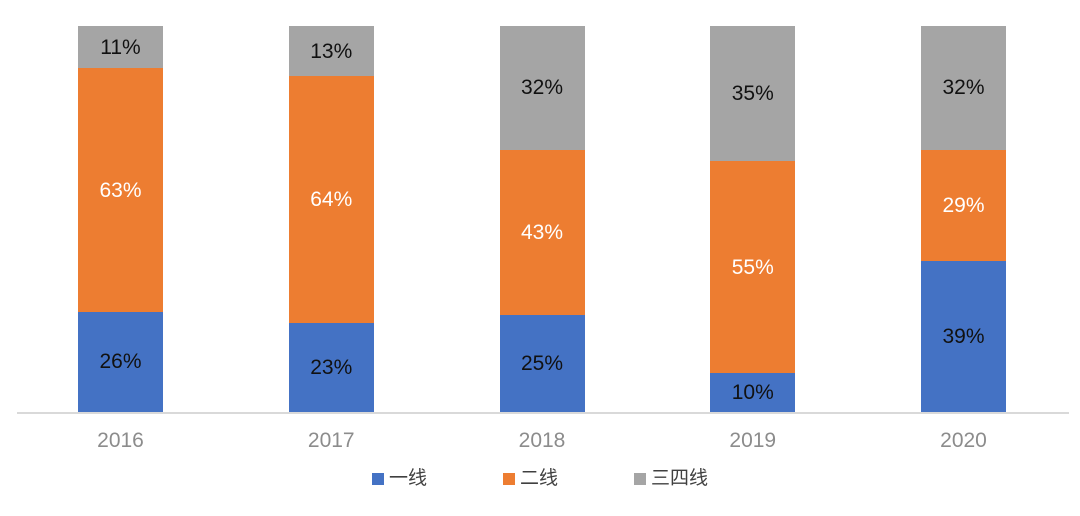 The width and height of the screenshot is (1080, 516). I want to click on legend-item-一线: 一线, so click(399, 478).